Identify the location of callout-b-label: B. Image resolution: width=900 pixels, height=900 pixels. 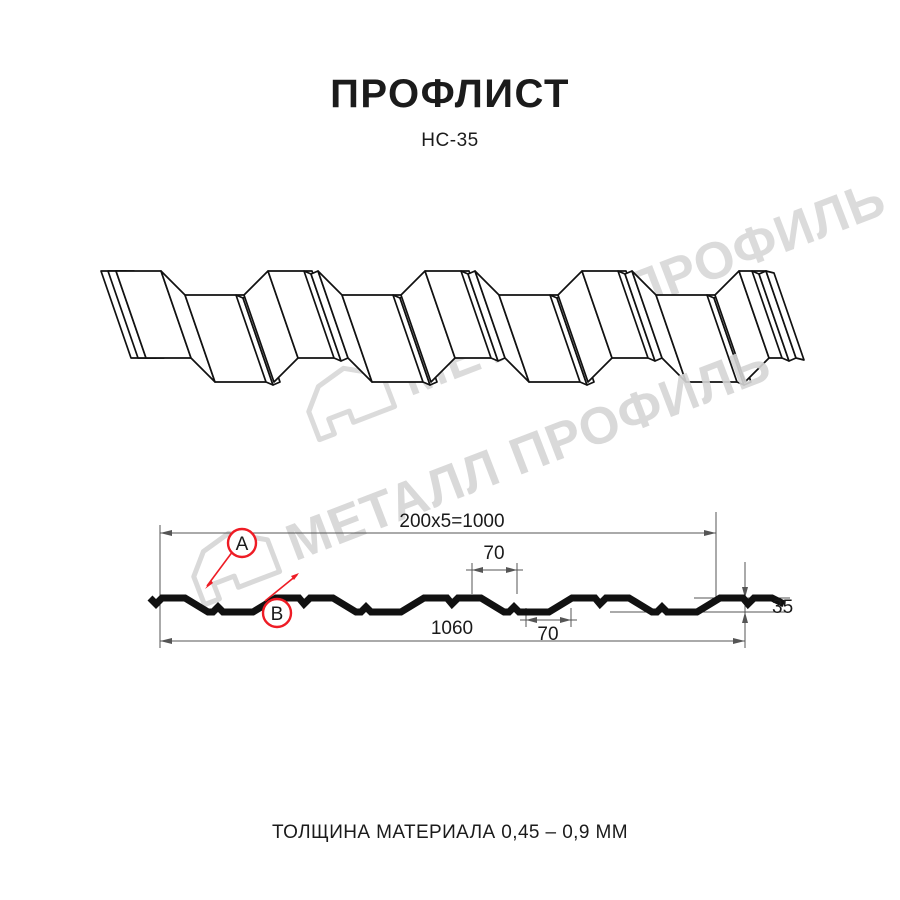
(277, 614).